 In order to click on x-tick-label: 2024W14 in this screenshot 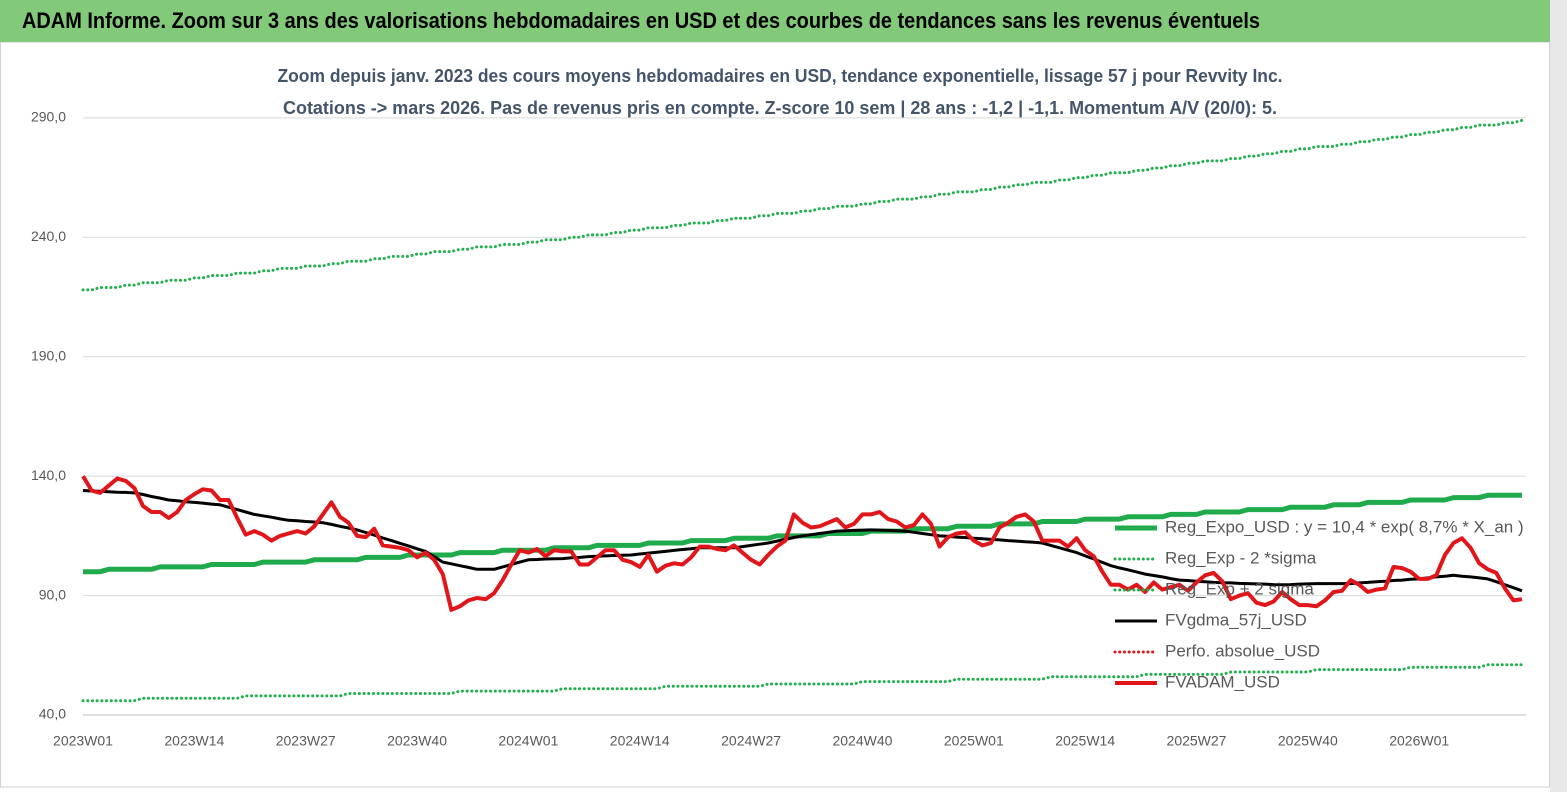, I will do `click(640, 741)`.